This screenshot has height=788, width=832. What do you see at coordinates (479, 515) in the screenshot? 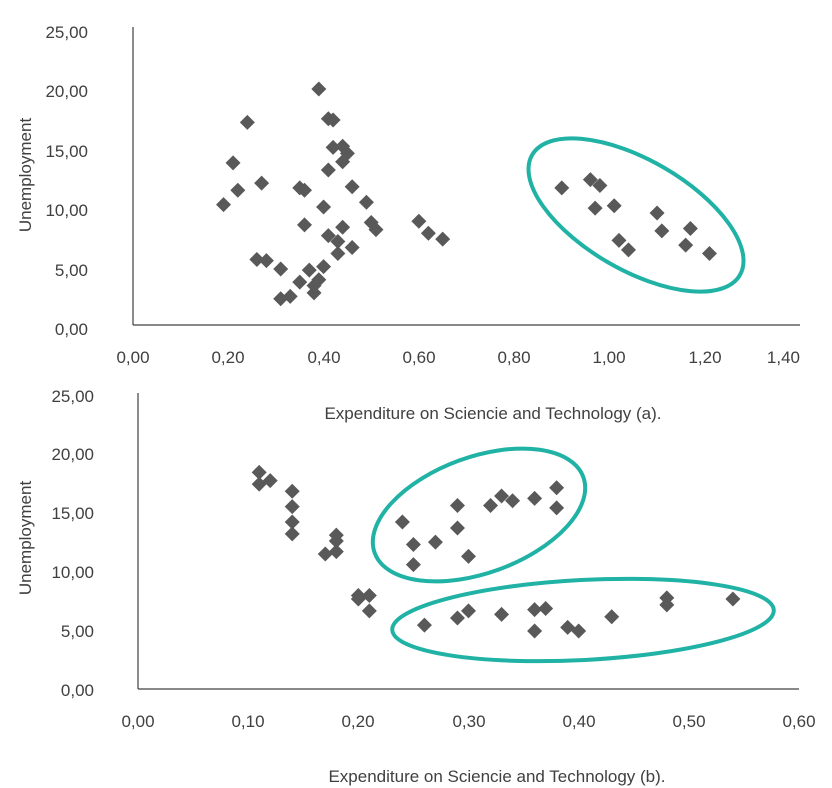
I see `cluster-ellipse-b-upper` at bounding box center [479, 515].